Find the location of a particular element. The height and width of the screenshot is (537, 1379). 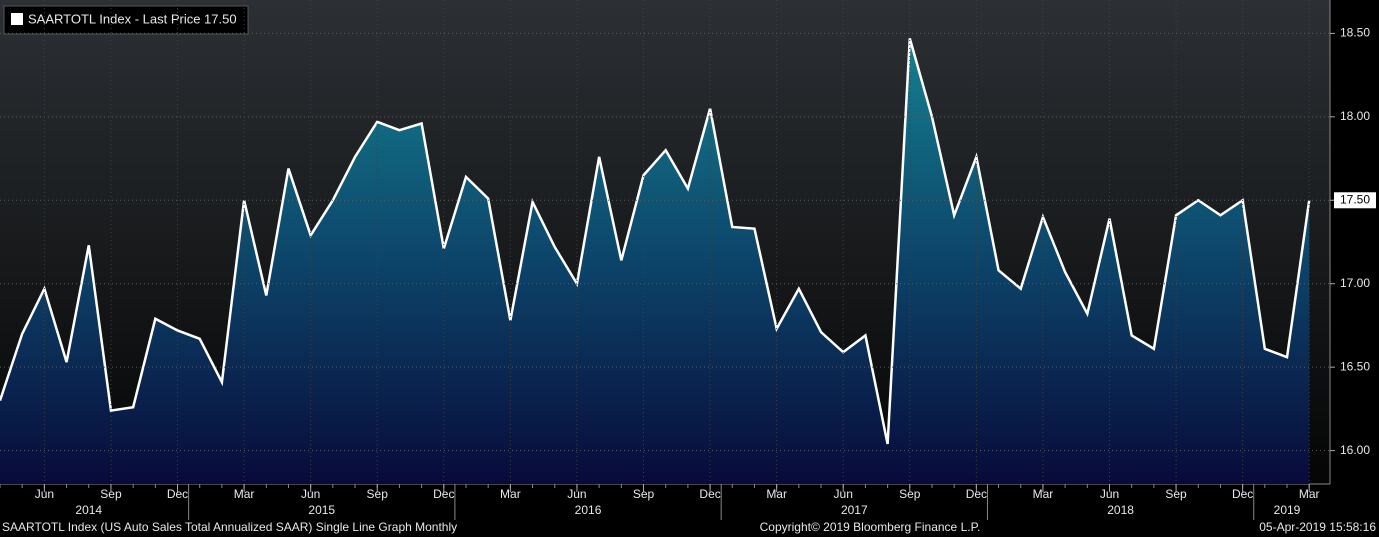

last-value-tag is located at coordinates (1355, 200).